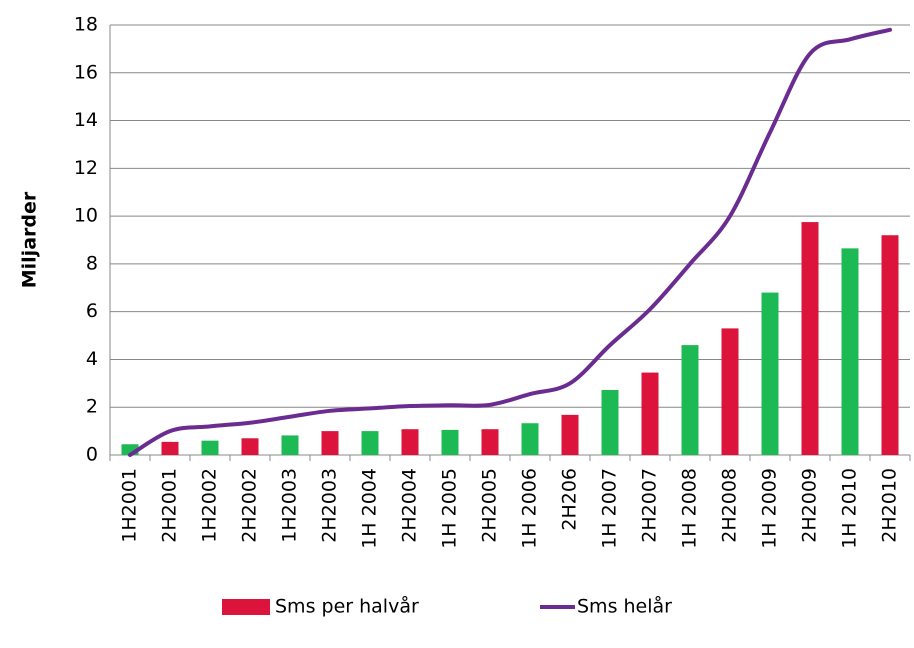  What do you see at coordinates (530, 508) in the screenshot?
I see `x-tick-label: 1H 2006` at bounding box center [530, 508].